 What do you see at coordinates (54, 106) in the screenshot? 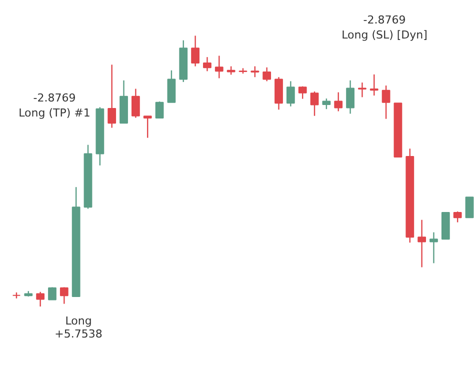
I see `annotation: -2.8769 Long (TP) #1` at bounding box center [54, 106].